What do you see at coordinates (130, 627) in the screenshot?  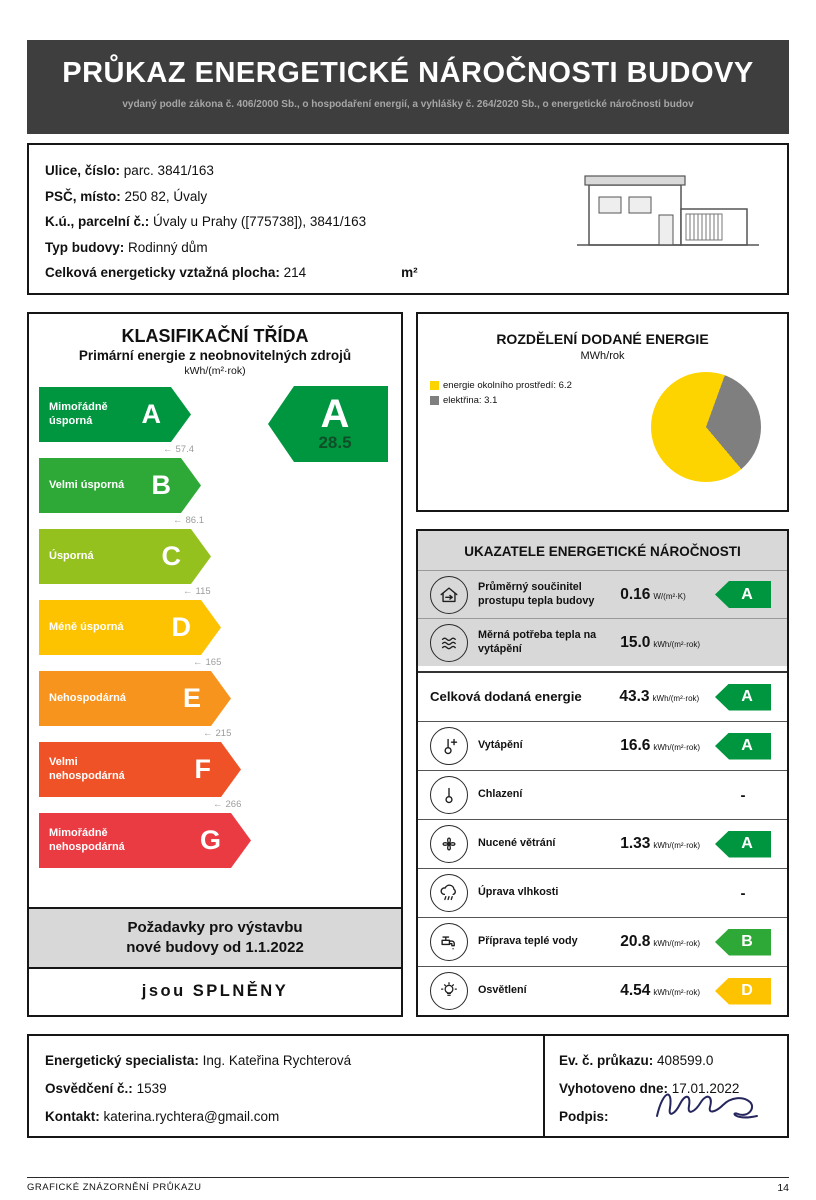 I see `class-d-arrow: Méně úsporná D` at bounding box center [130, 627].